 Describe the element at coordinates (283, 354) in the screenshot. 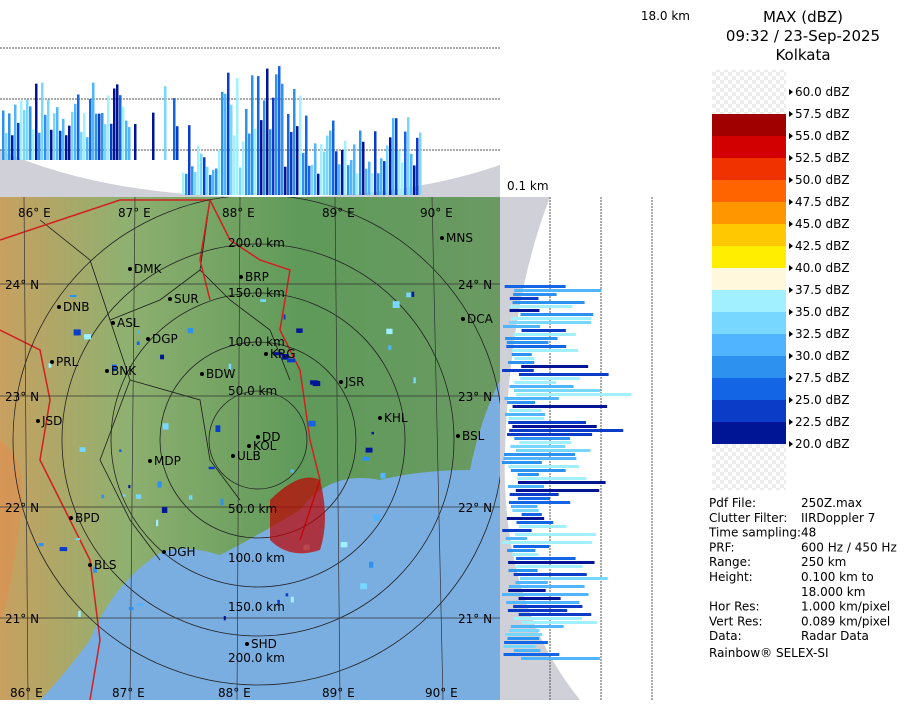

I see `city-label: KRG` at that location.